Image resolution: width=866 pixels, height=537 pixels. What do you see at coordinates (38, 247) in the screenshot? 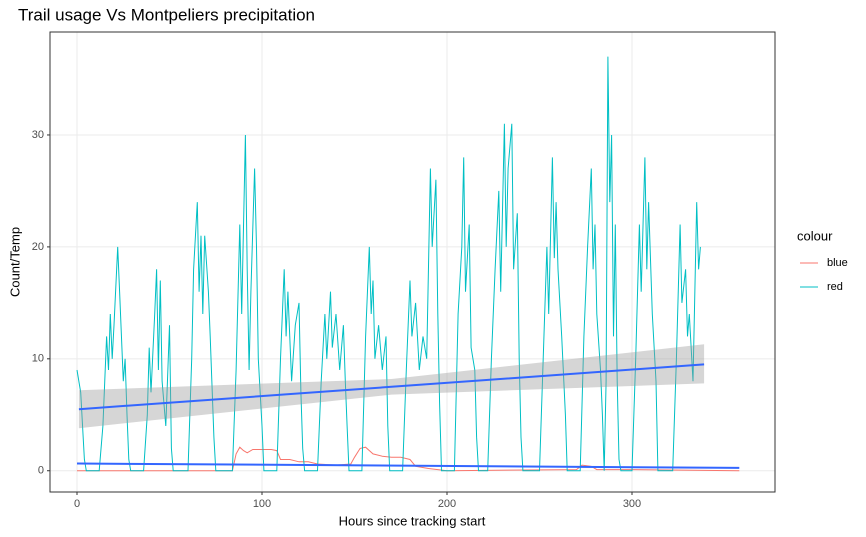
I see `y-tick-label: 20` at bounding box center [38, 247].